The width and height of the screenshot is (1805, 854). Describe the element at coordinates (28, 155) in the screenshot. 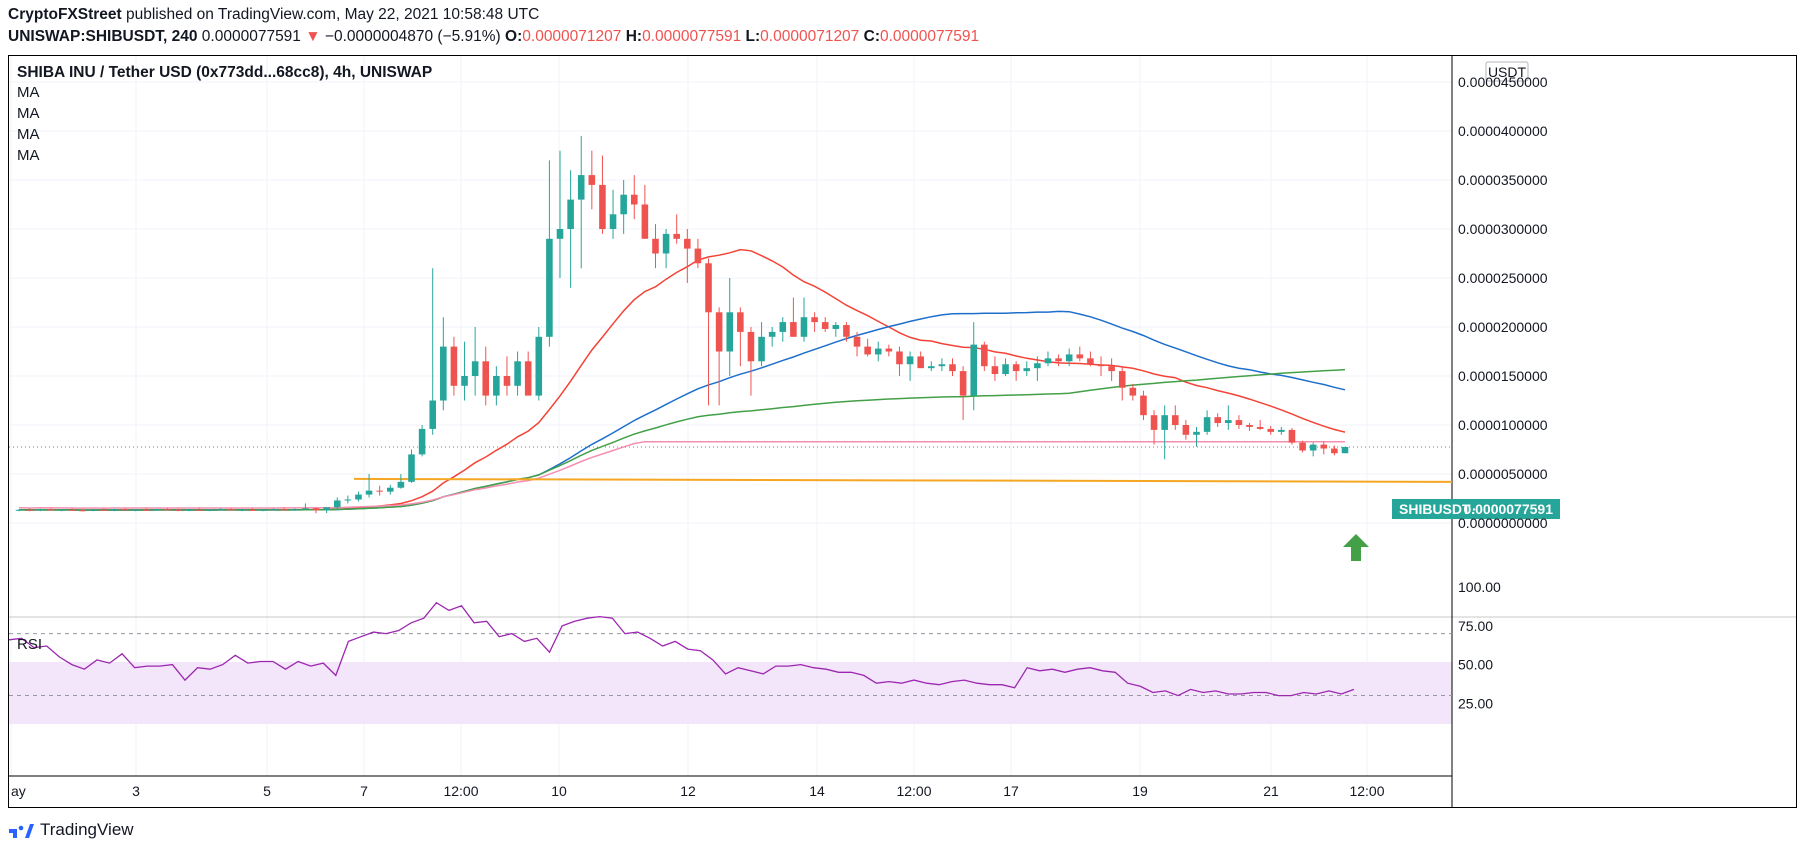

I see `legend-ma-4: MA` at that location.